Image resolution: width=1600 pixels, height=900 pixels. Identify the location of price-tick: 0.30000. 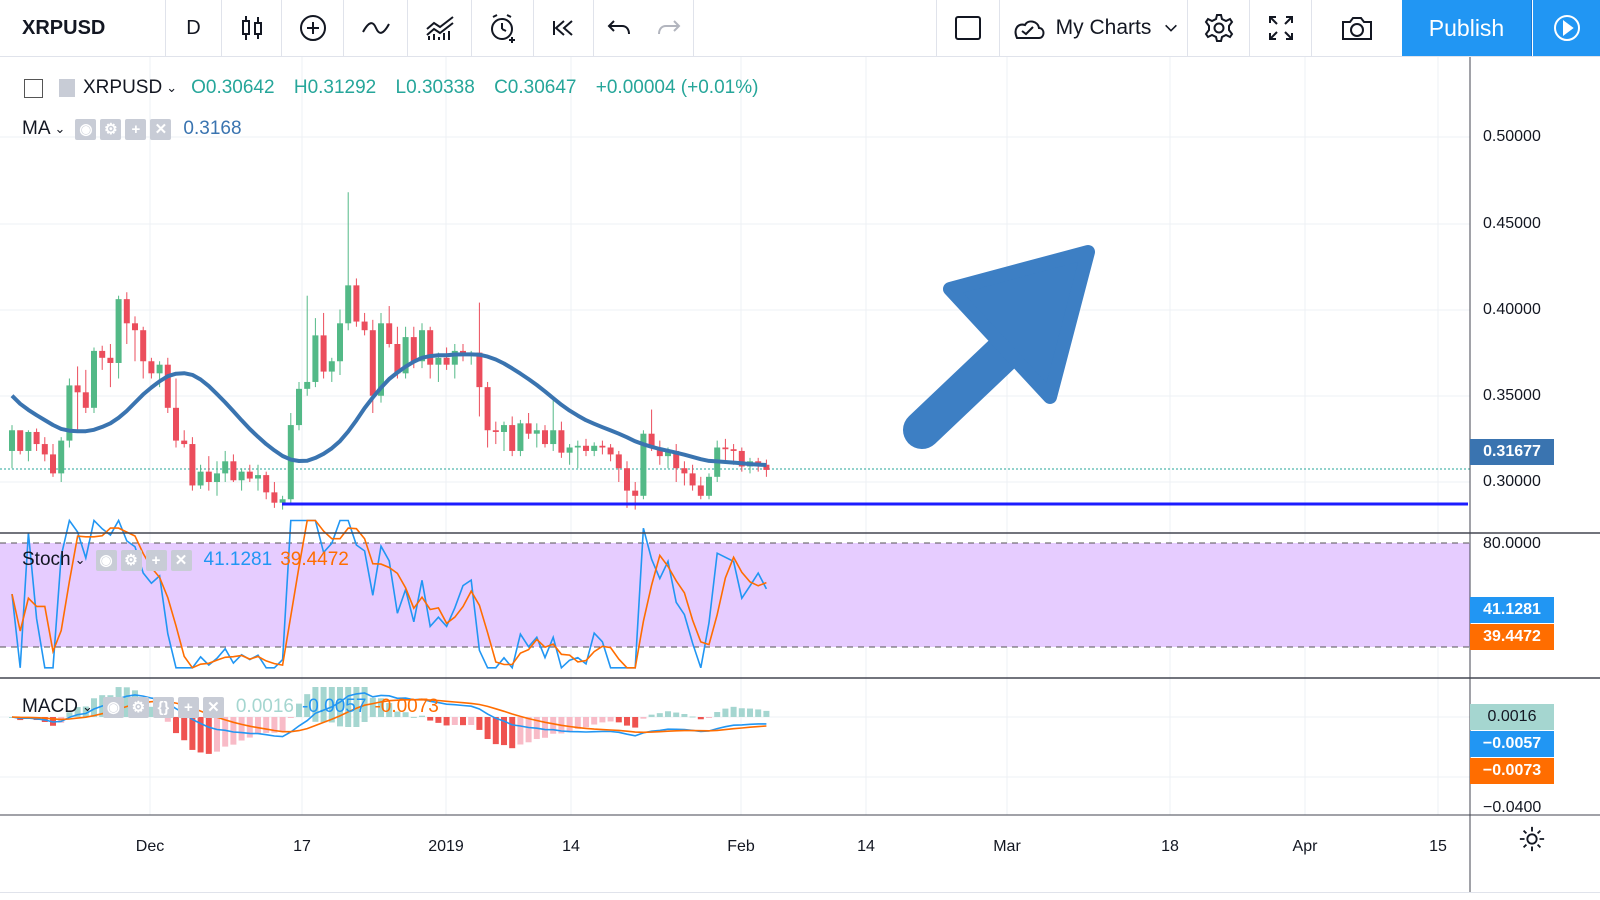
(1512, 481).